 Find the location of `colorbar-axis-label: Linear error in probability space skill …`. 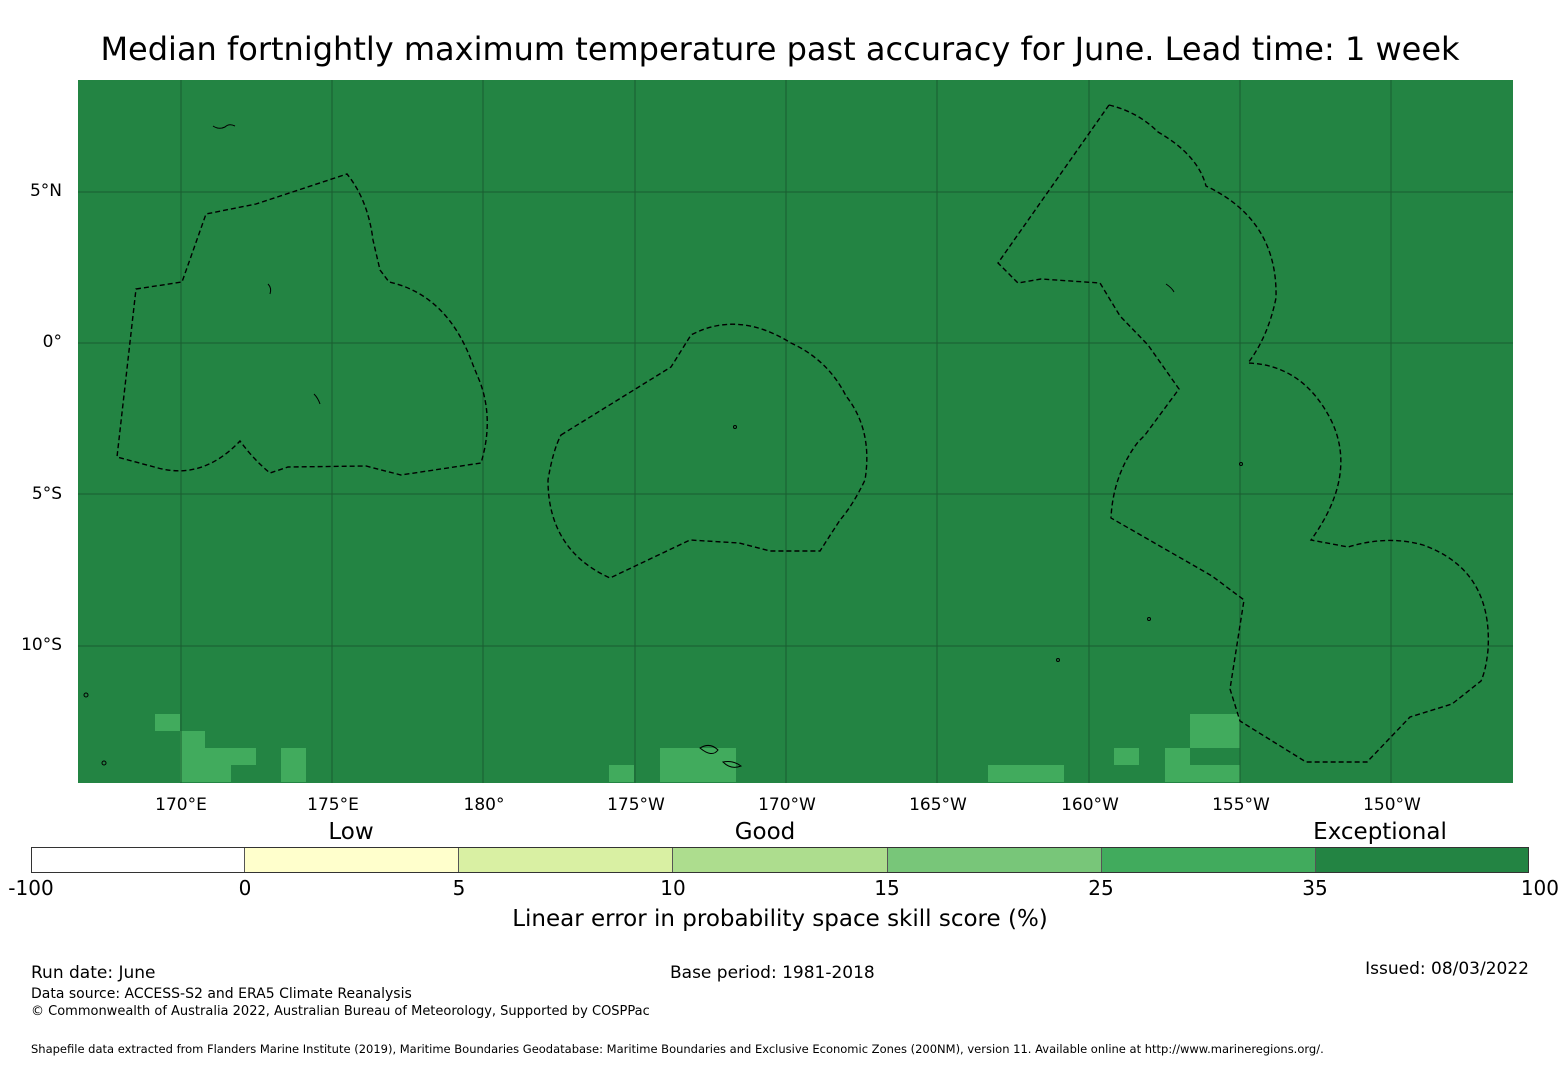

colorbar-axis-label: Linear error in probability space skill … is located at coordinates (780, 919).